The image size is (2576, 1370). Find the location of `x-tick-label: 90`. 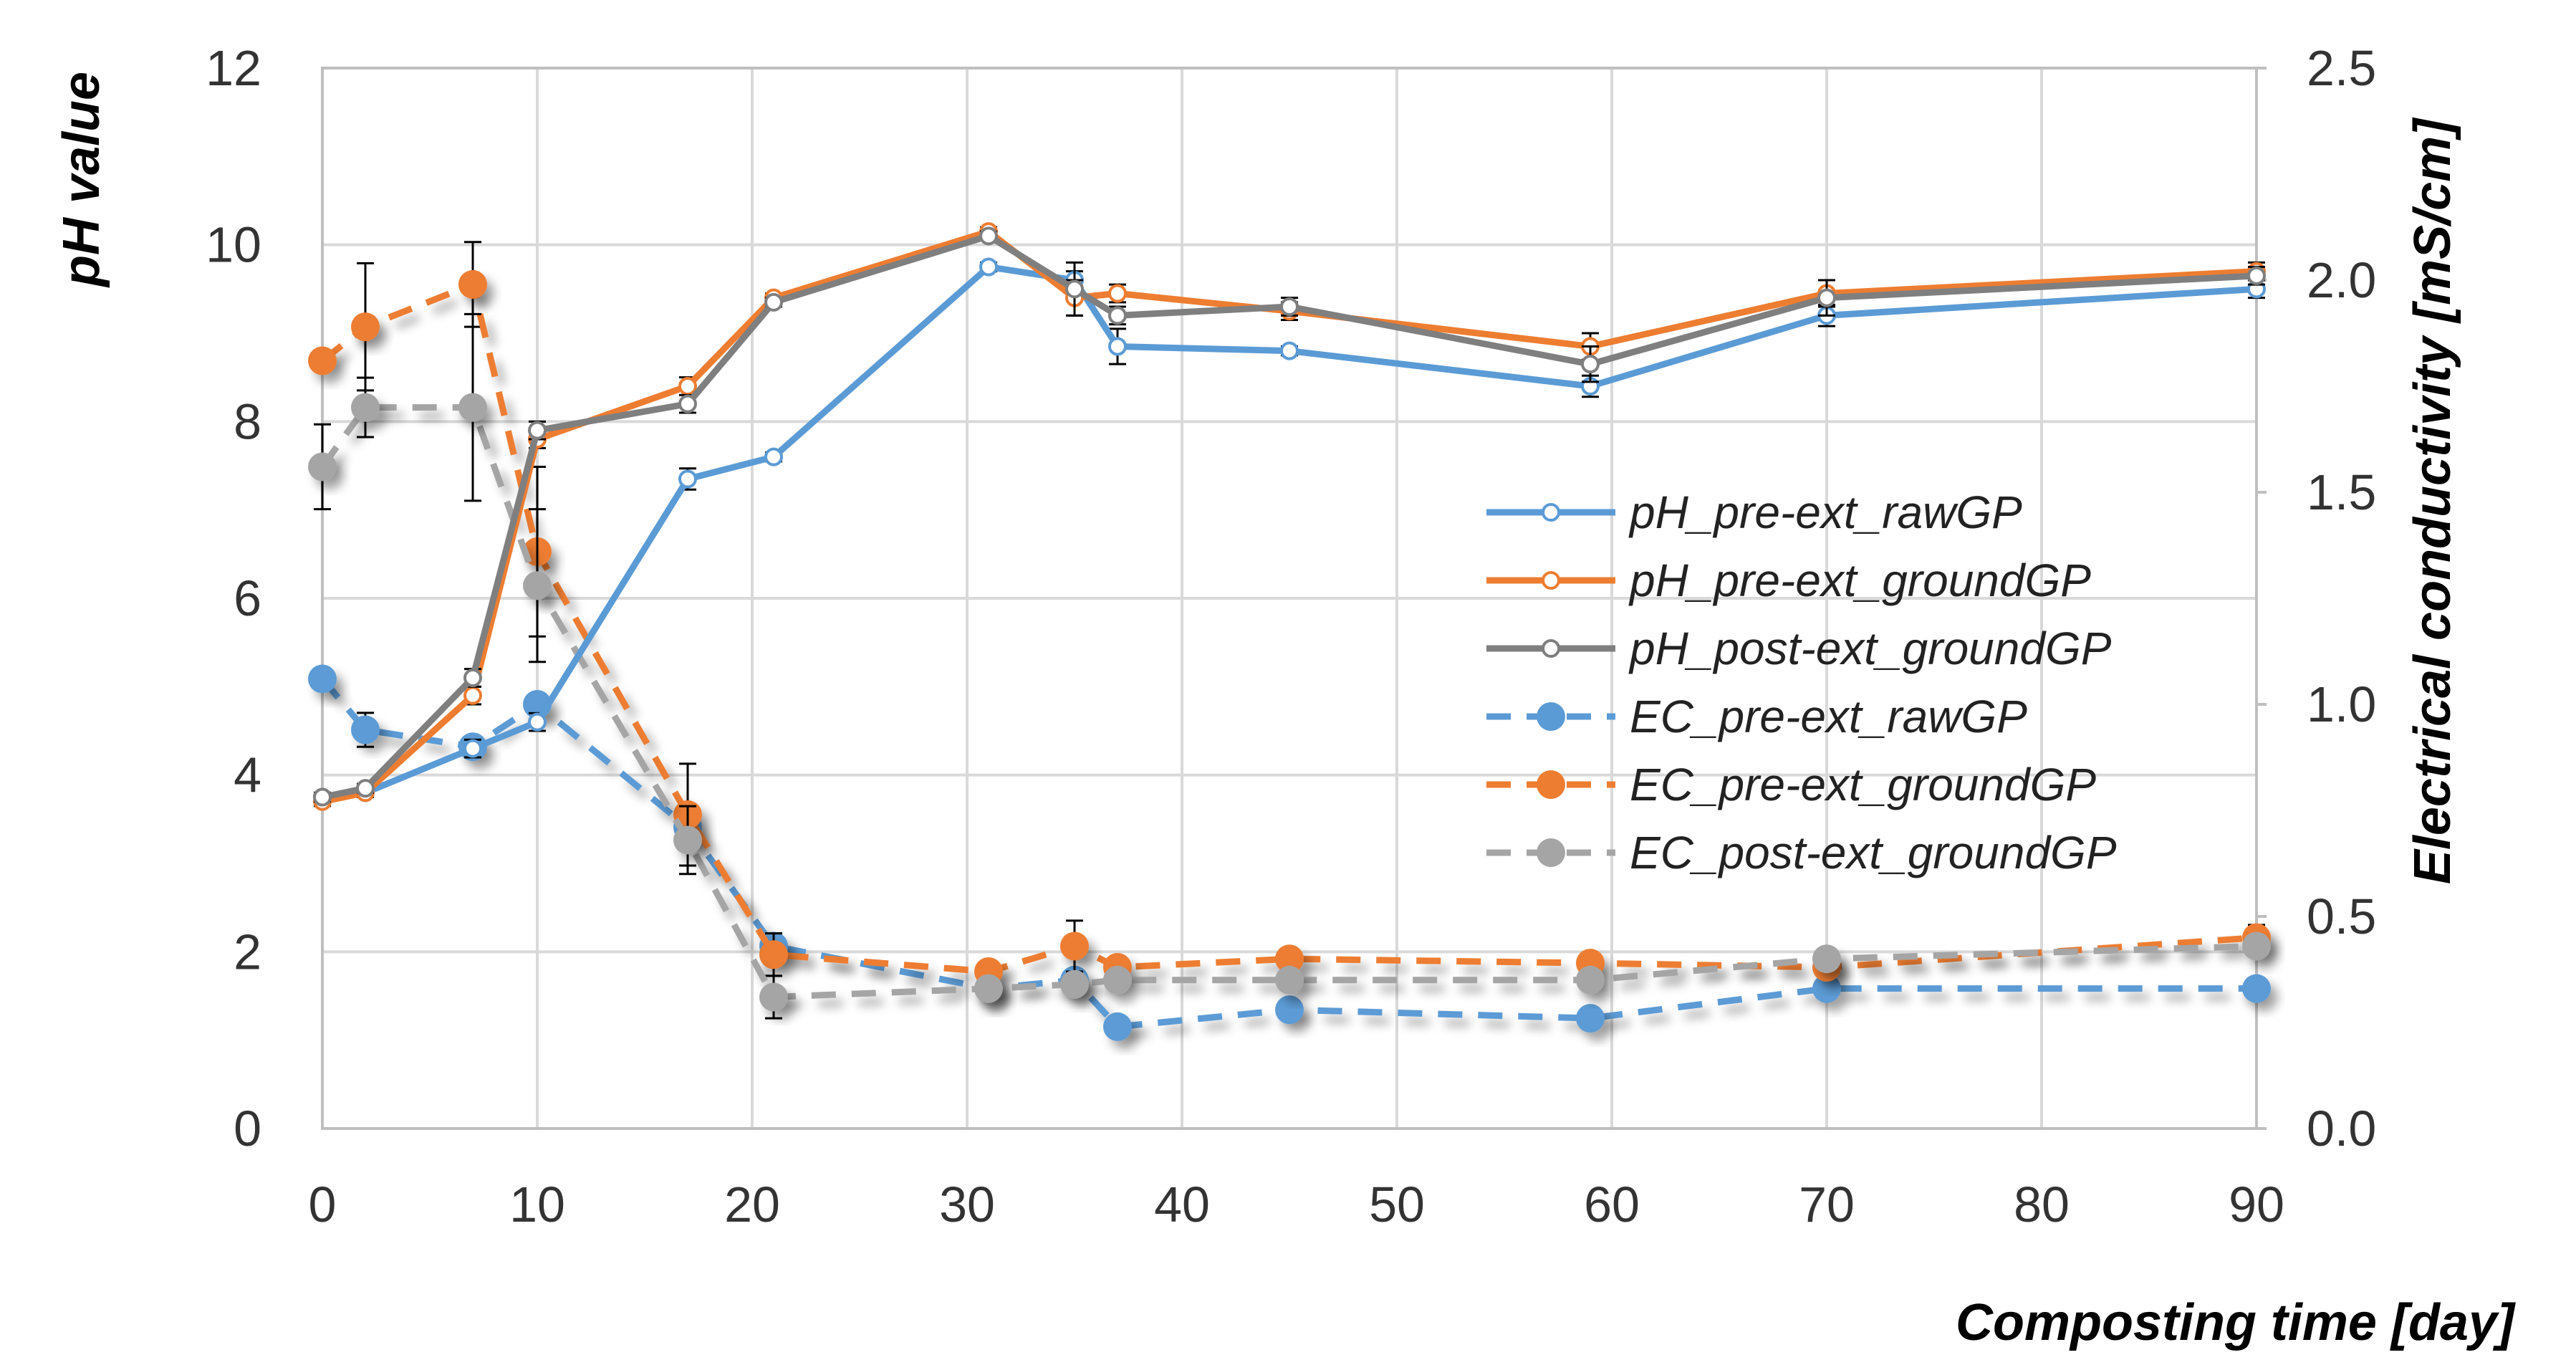

x-tick-label: 90 is located at coordinates (2256, 1204).